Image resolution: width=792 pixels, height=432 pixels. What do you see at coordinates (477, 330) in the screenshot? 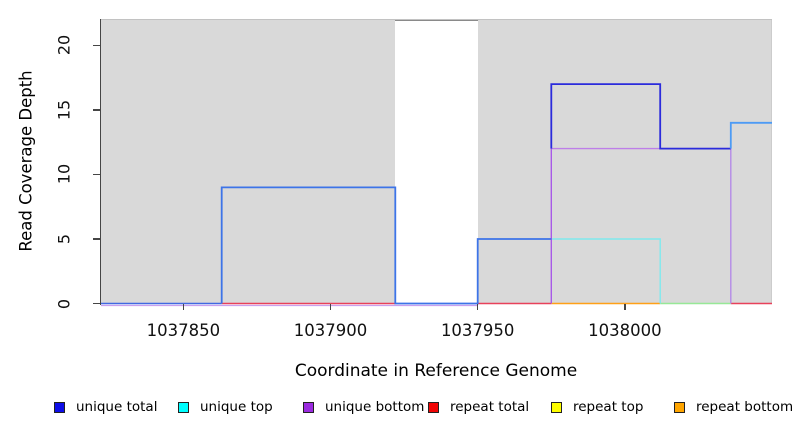
I see `x-tick-label: 1037950` at bounding box center [477, 330].